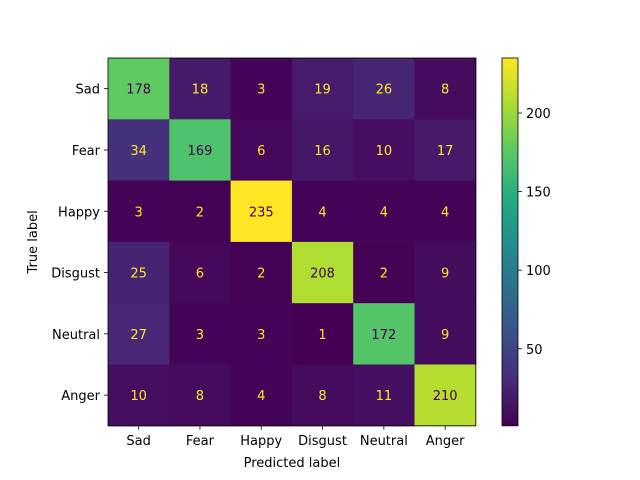  I want to click on cell-value-label: 18, so click(200, 90).